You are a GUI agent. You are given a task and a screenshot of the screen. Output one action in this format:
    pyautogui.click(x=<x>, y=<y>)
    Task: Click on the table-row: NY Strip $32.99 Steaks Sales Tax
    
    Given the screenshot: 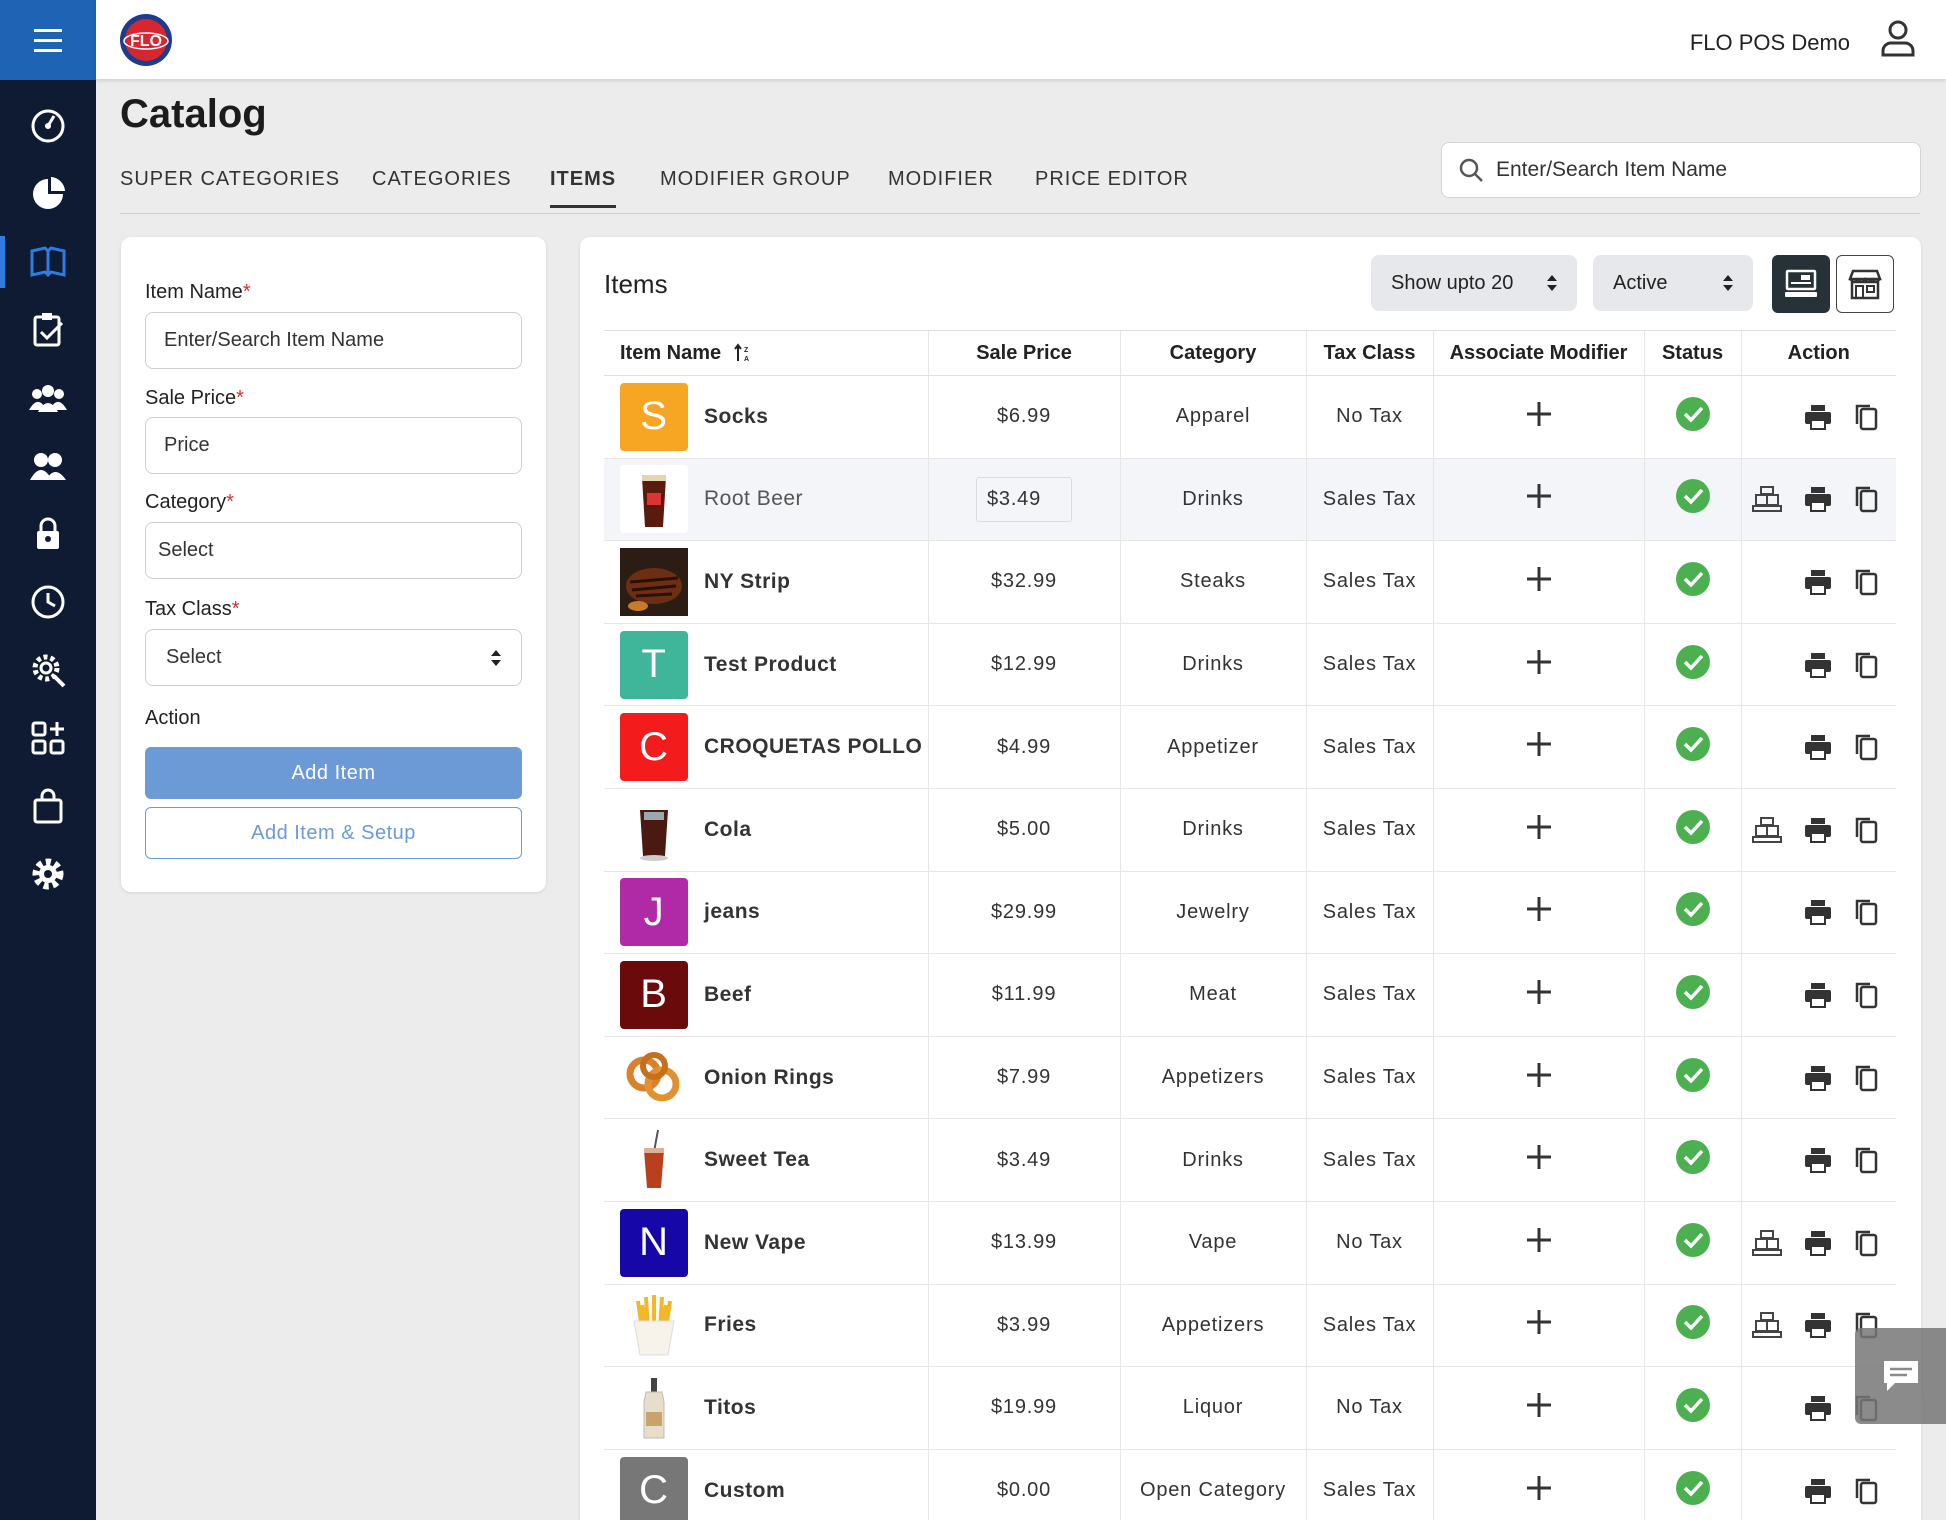 What is the action you would take?
    pyautogui.click(x=1250, y=582)
    